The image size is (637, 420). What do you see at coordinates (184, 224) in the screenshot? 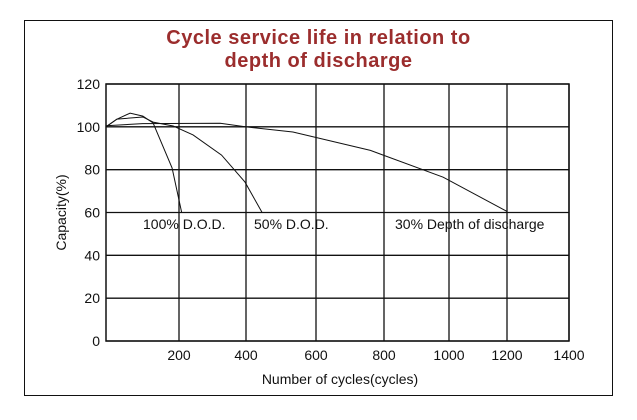
I see `series-label: 100% D.O.D.` at bounding box center [184, 224].